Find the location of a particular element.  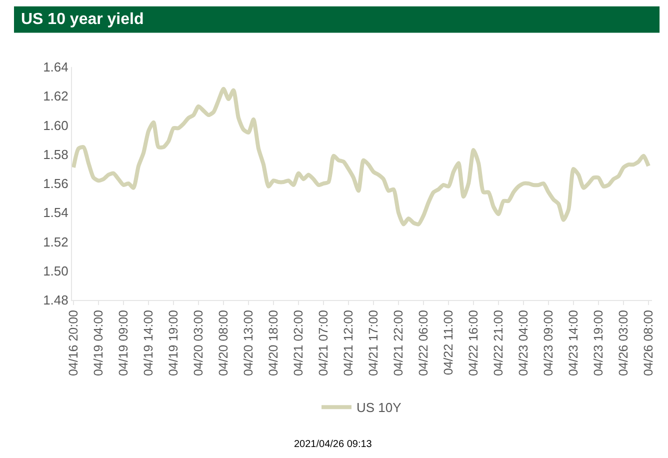

text: 2021/04/26 09:13 is located at coordinates (333, 444).